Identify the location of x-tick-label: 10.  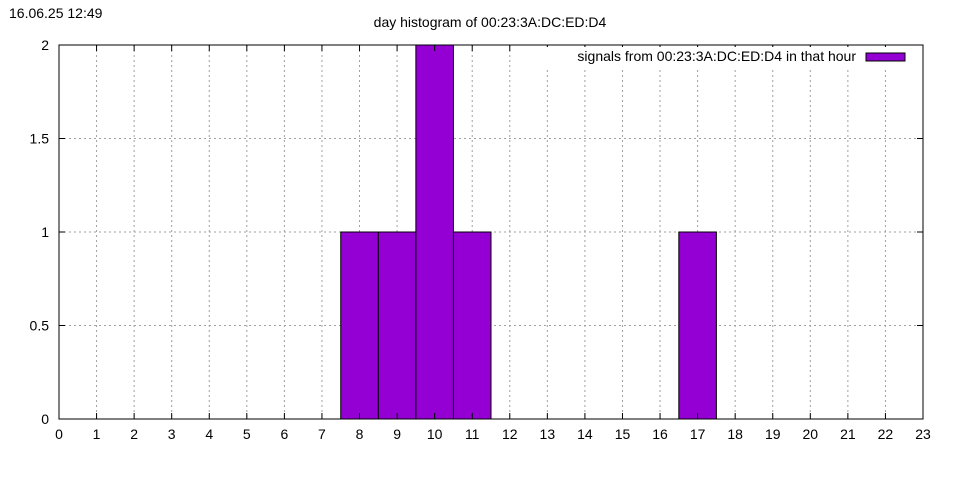
(435, 434).